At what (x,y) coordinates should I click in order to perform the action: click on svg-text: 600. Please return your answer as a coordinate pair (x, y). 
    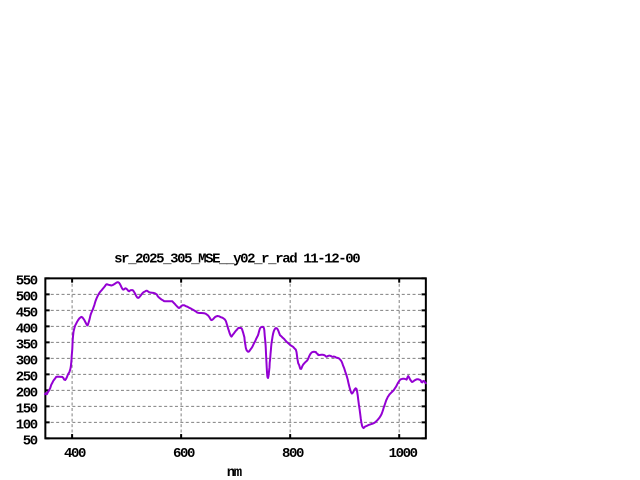
    Looking at the image, I should click on (184, 454).